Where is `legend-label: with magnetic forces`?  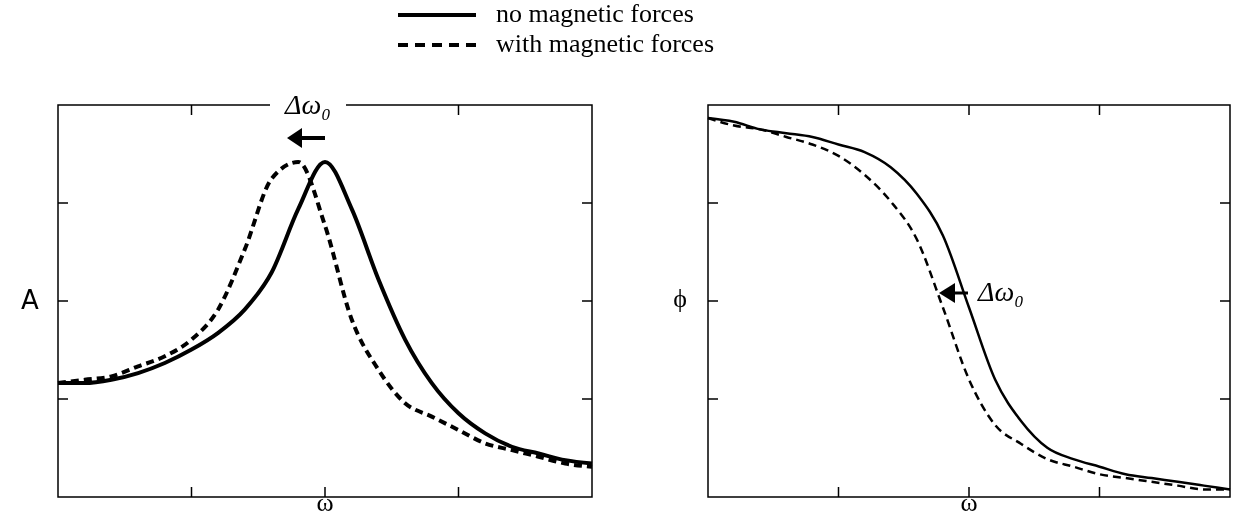 legend-label: with magnetic forces is located at coordinates (605, 43).